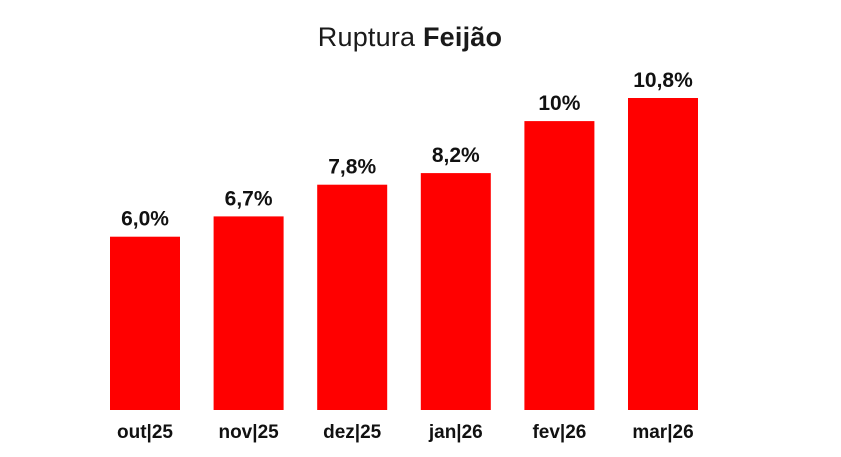 The width and height of the screenshot is (841, 457). I want to click on chart-title: Ruptura Feijão, so click(410, 37).